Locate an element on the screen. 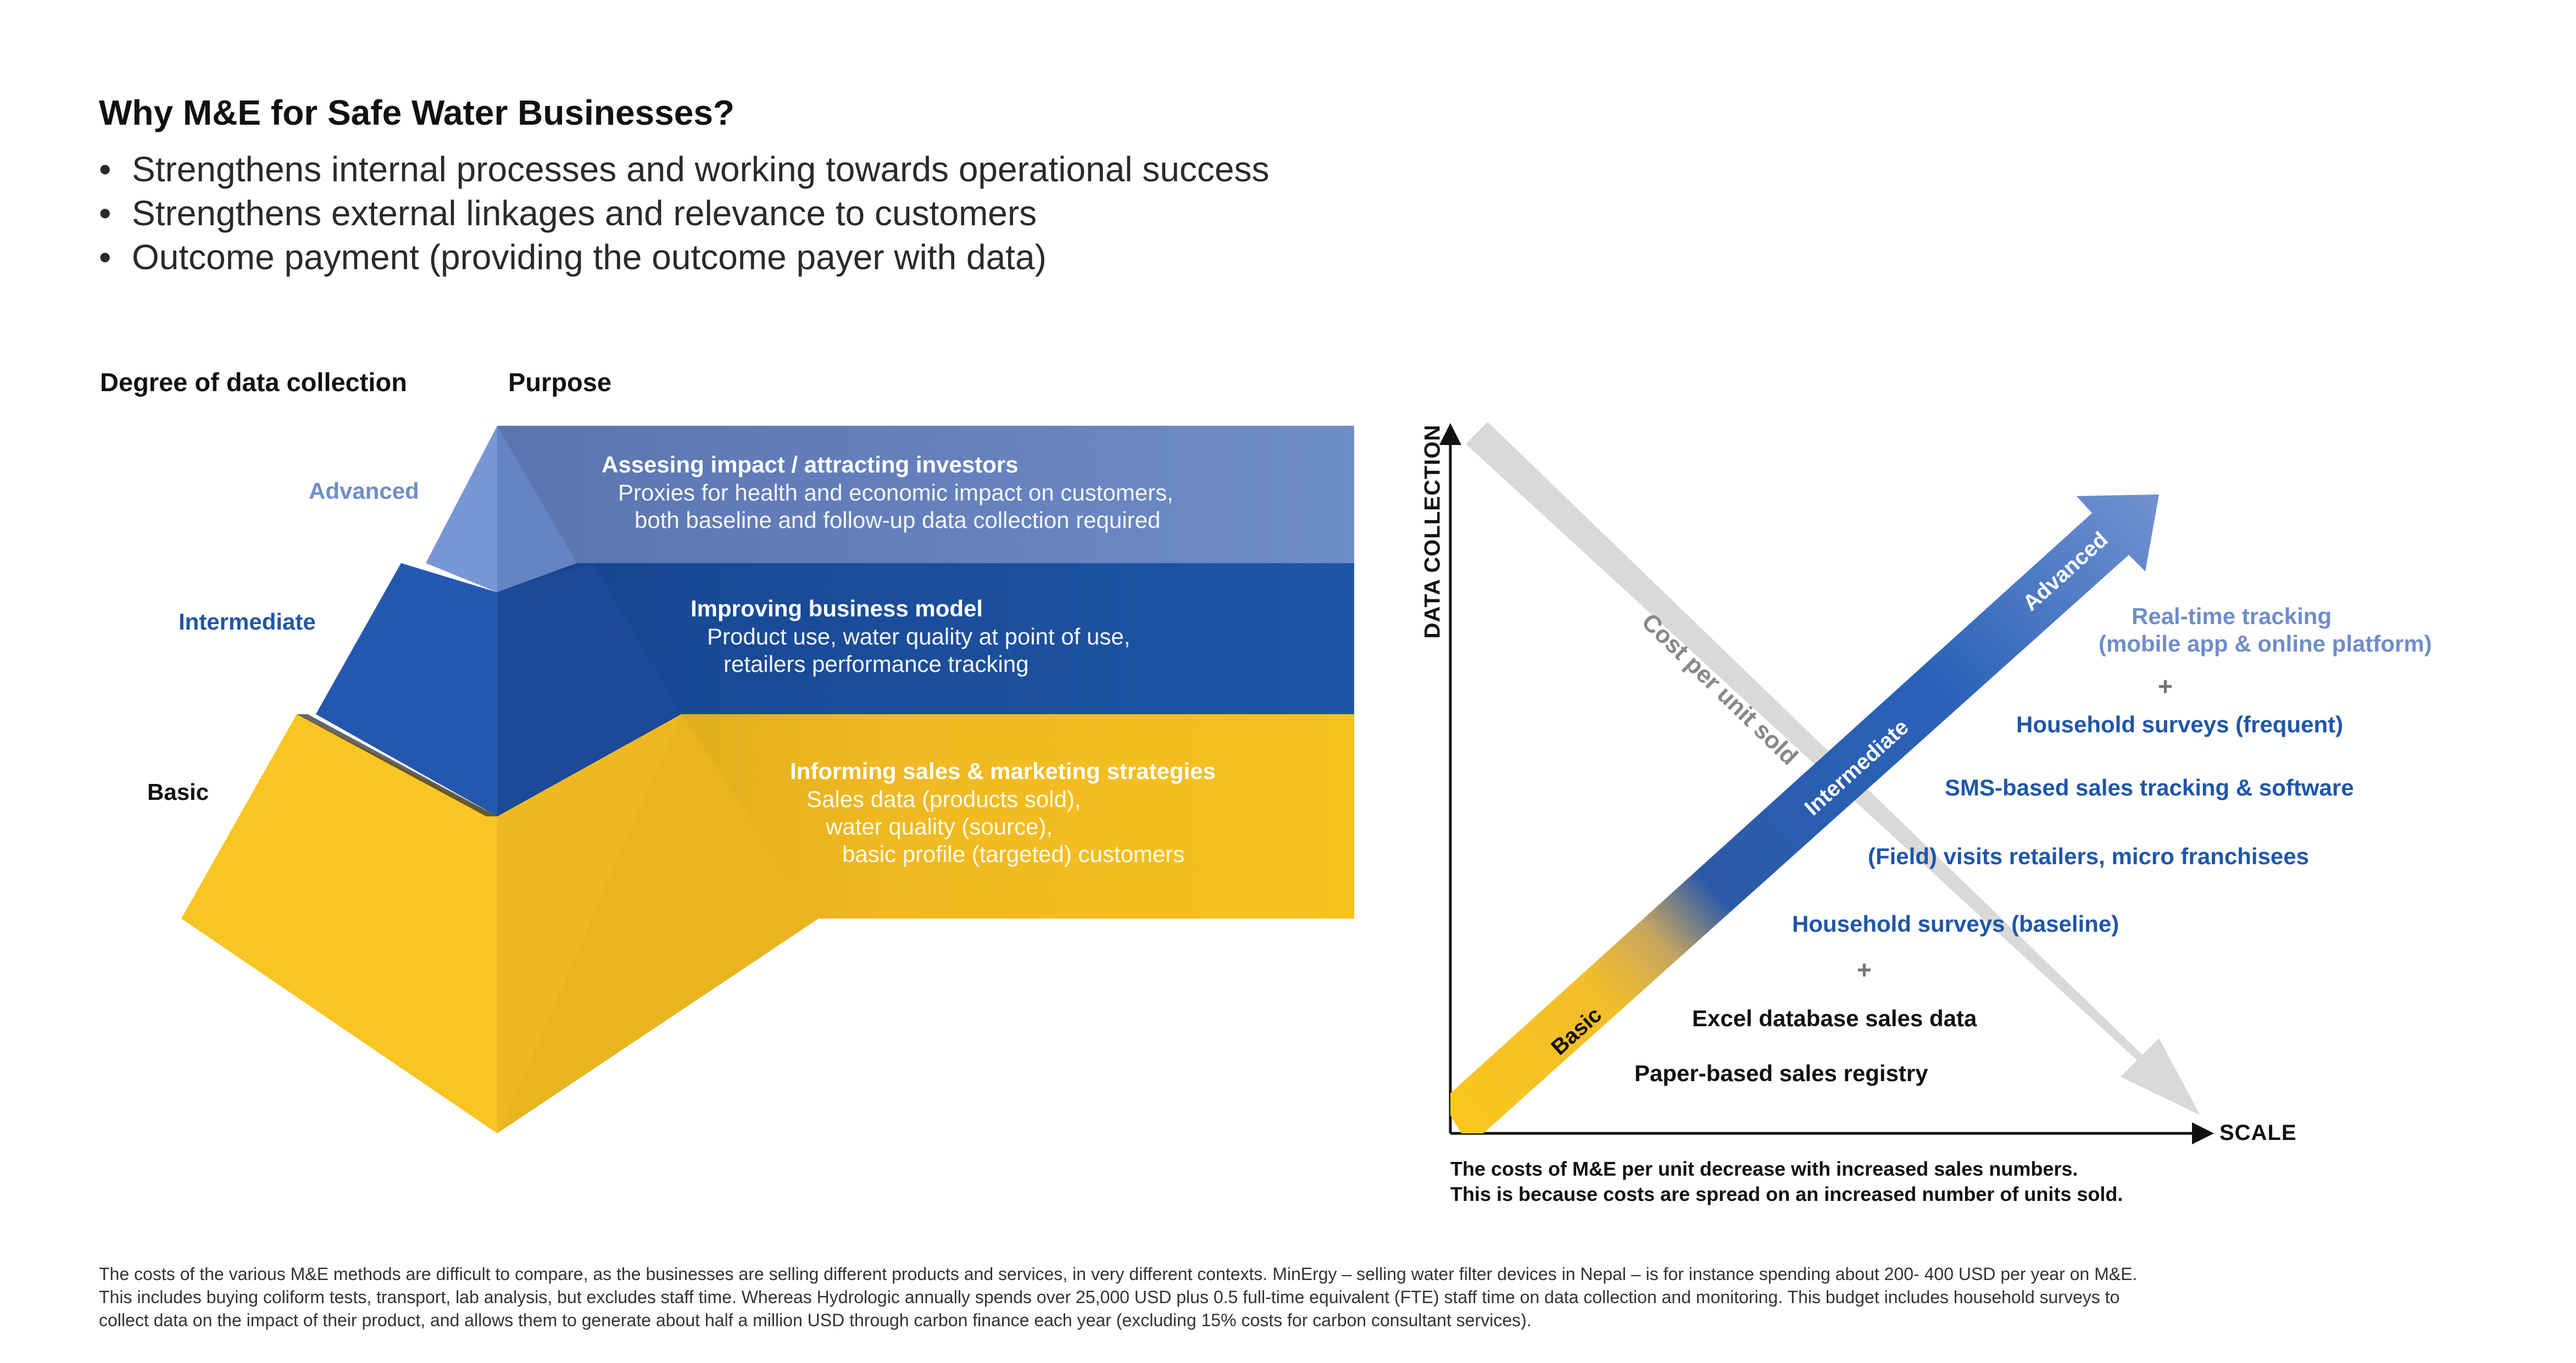 The width and height of the screenshot is (2576, 1363). y-axis-label: DATA COLLECTION is located at coordinates (1433, 532).